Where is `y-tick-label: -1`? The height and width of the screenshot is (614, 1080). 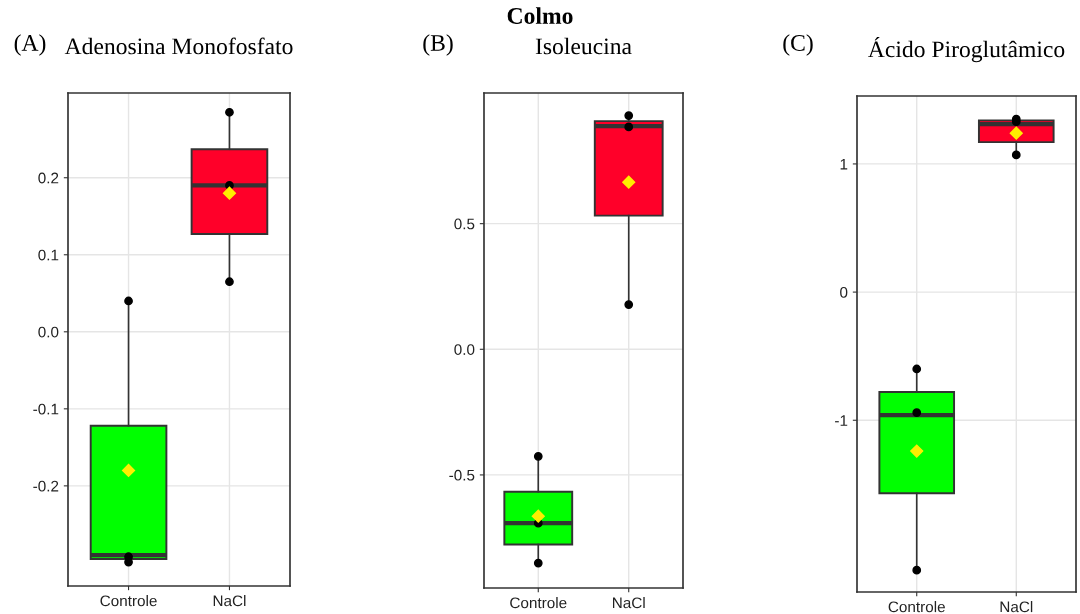 y-tick-label: -1 is located at coordinates (841, 420).